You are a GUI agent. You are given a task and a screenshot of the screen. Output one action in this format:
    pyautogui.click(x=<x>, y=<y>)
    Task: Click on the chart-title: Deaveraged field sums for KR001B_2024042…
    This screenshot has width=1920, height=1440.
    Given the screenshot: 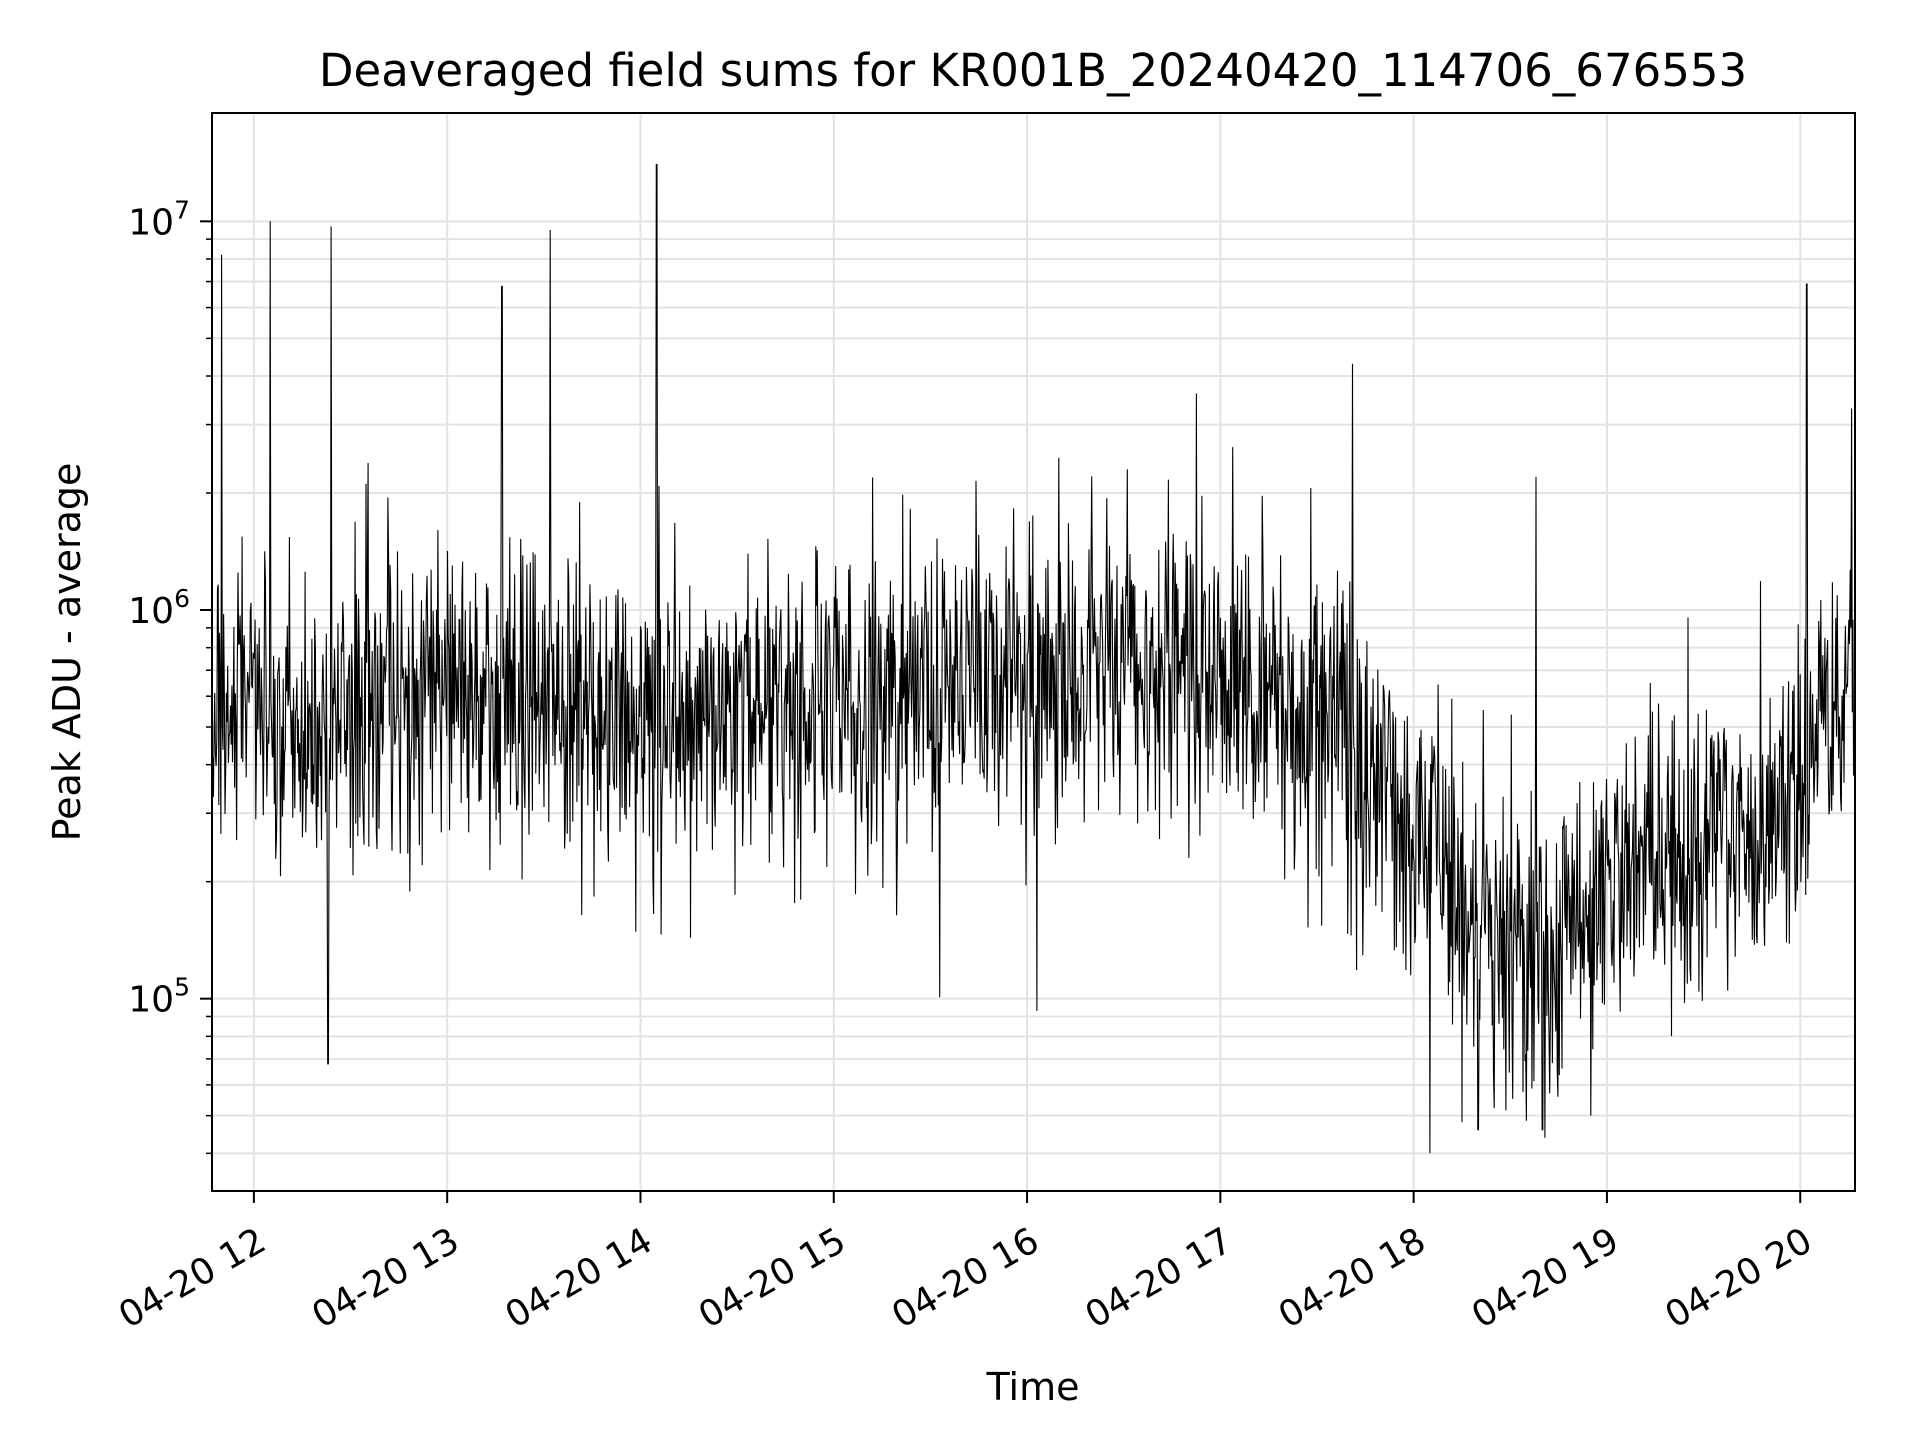 What is the action you would take?
    pyautogui.click(x=1033, y=70)
    